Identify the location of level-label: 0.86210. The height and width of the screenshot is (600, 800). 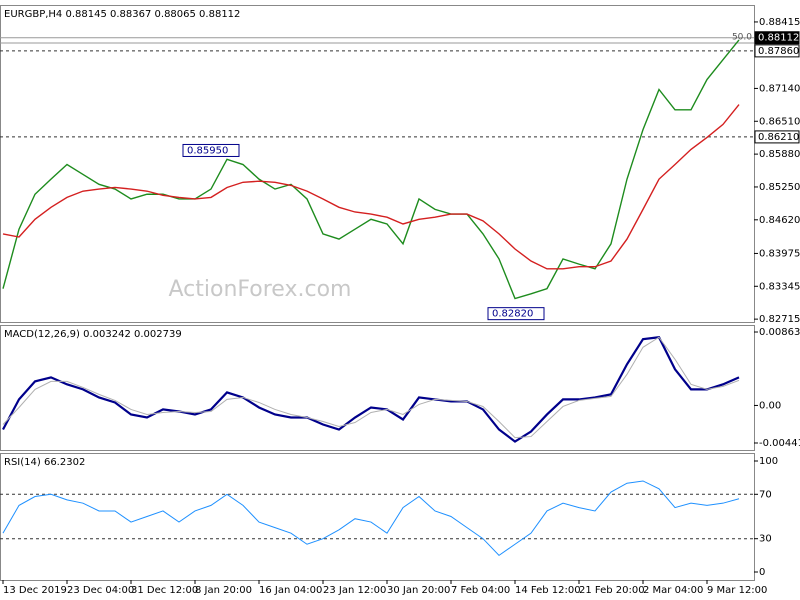
(778, 137).